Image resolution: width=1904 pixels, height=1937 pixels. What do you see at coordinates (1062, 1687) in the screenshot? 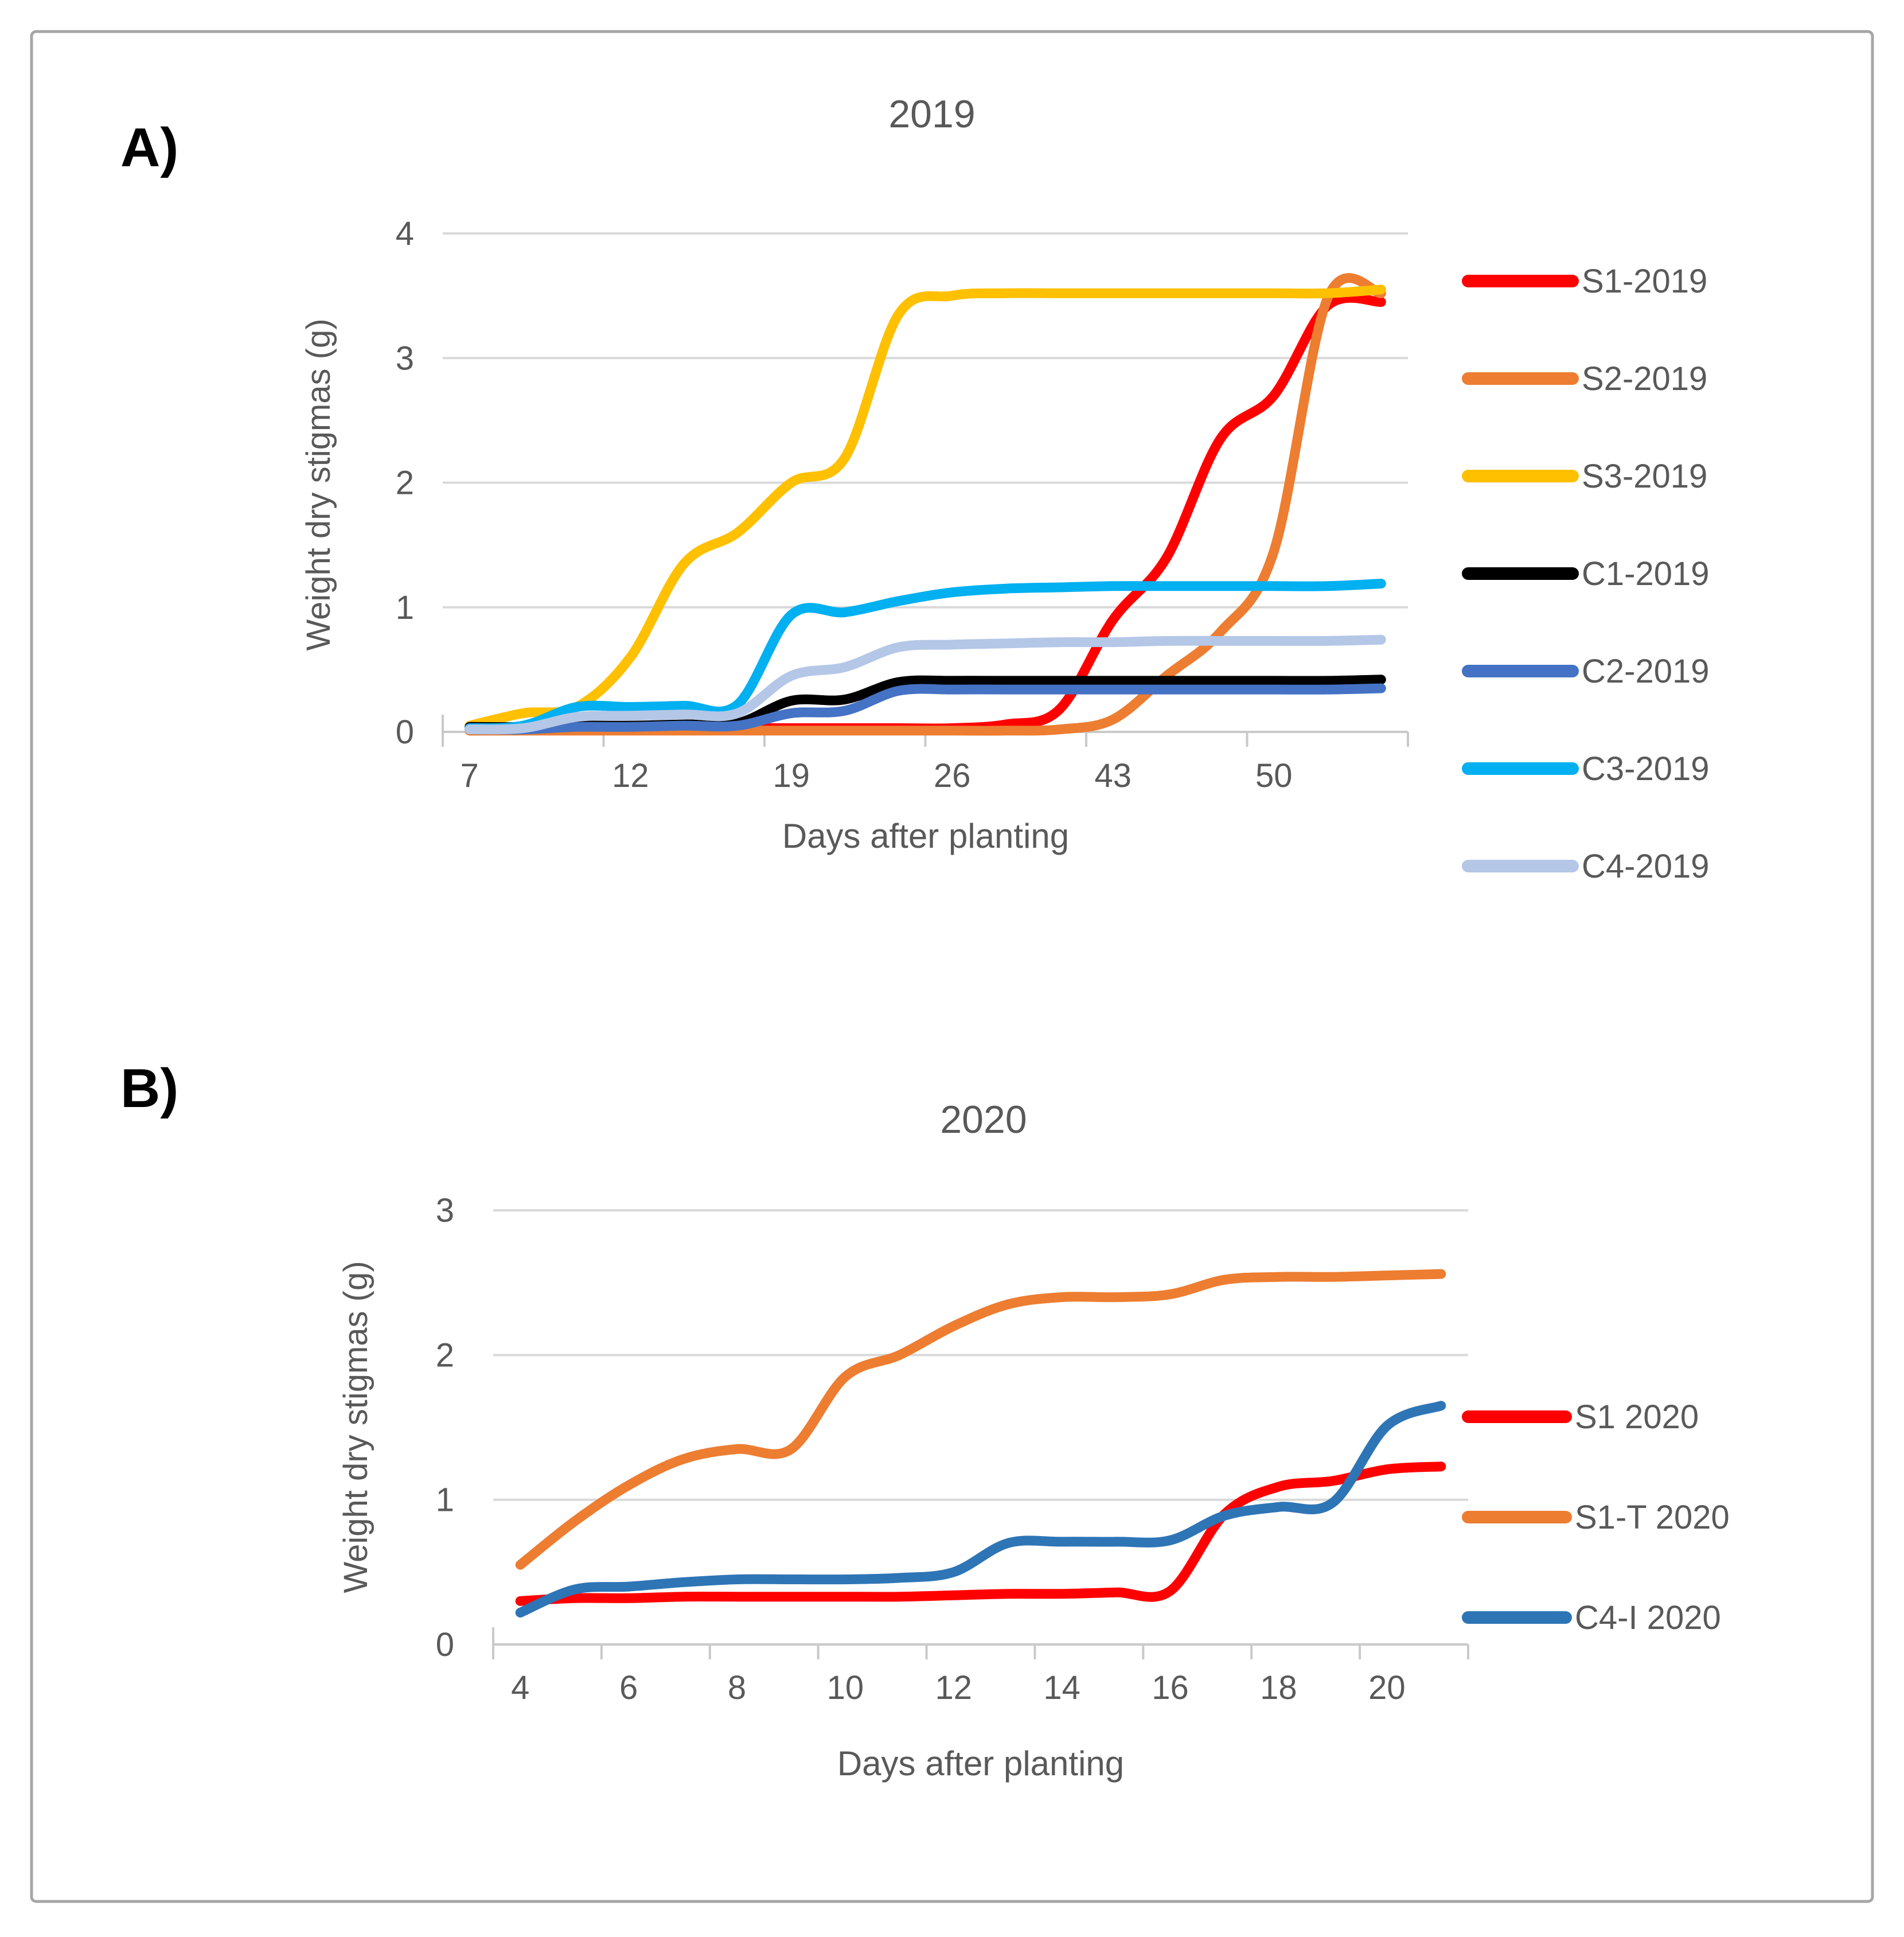
I see `x-tick-label-14: 14` at bounding box center [1062, 1687].